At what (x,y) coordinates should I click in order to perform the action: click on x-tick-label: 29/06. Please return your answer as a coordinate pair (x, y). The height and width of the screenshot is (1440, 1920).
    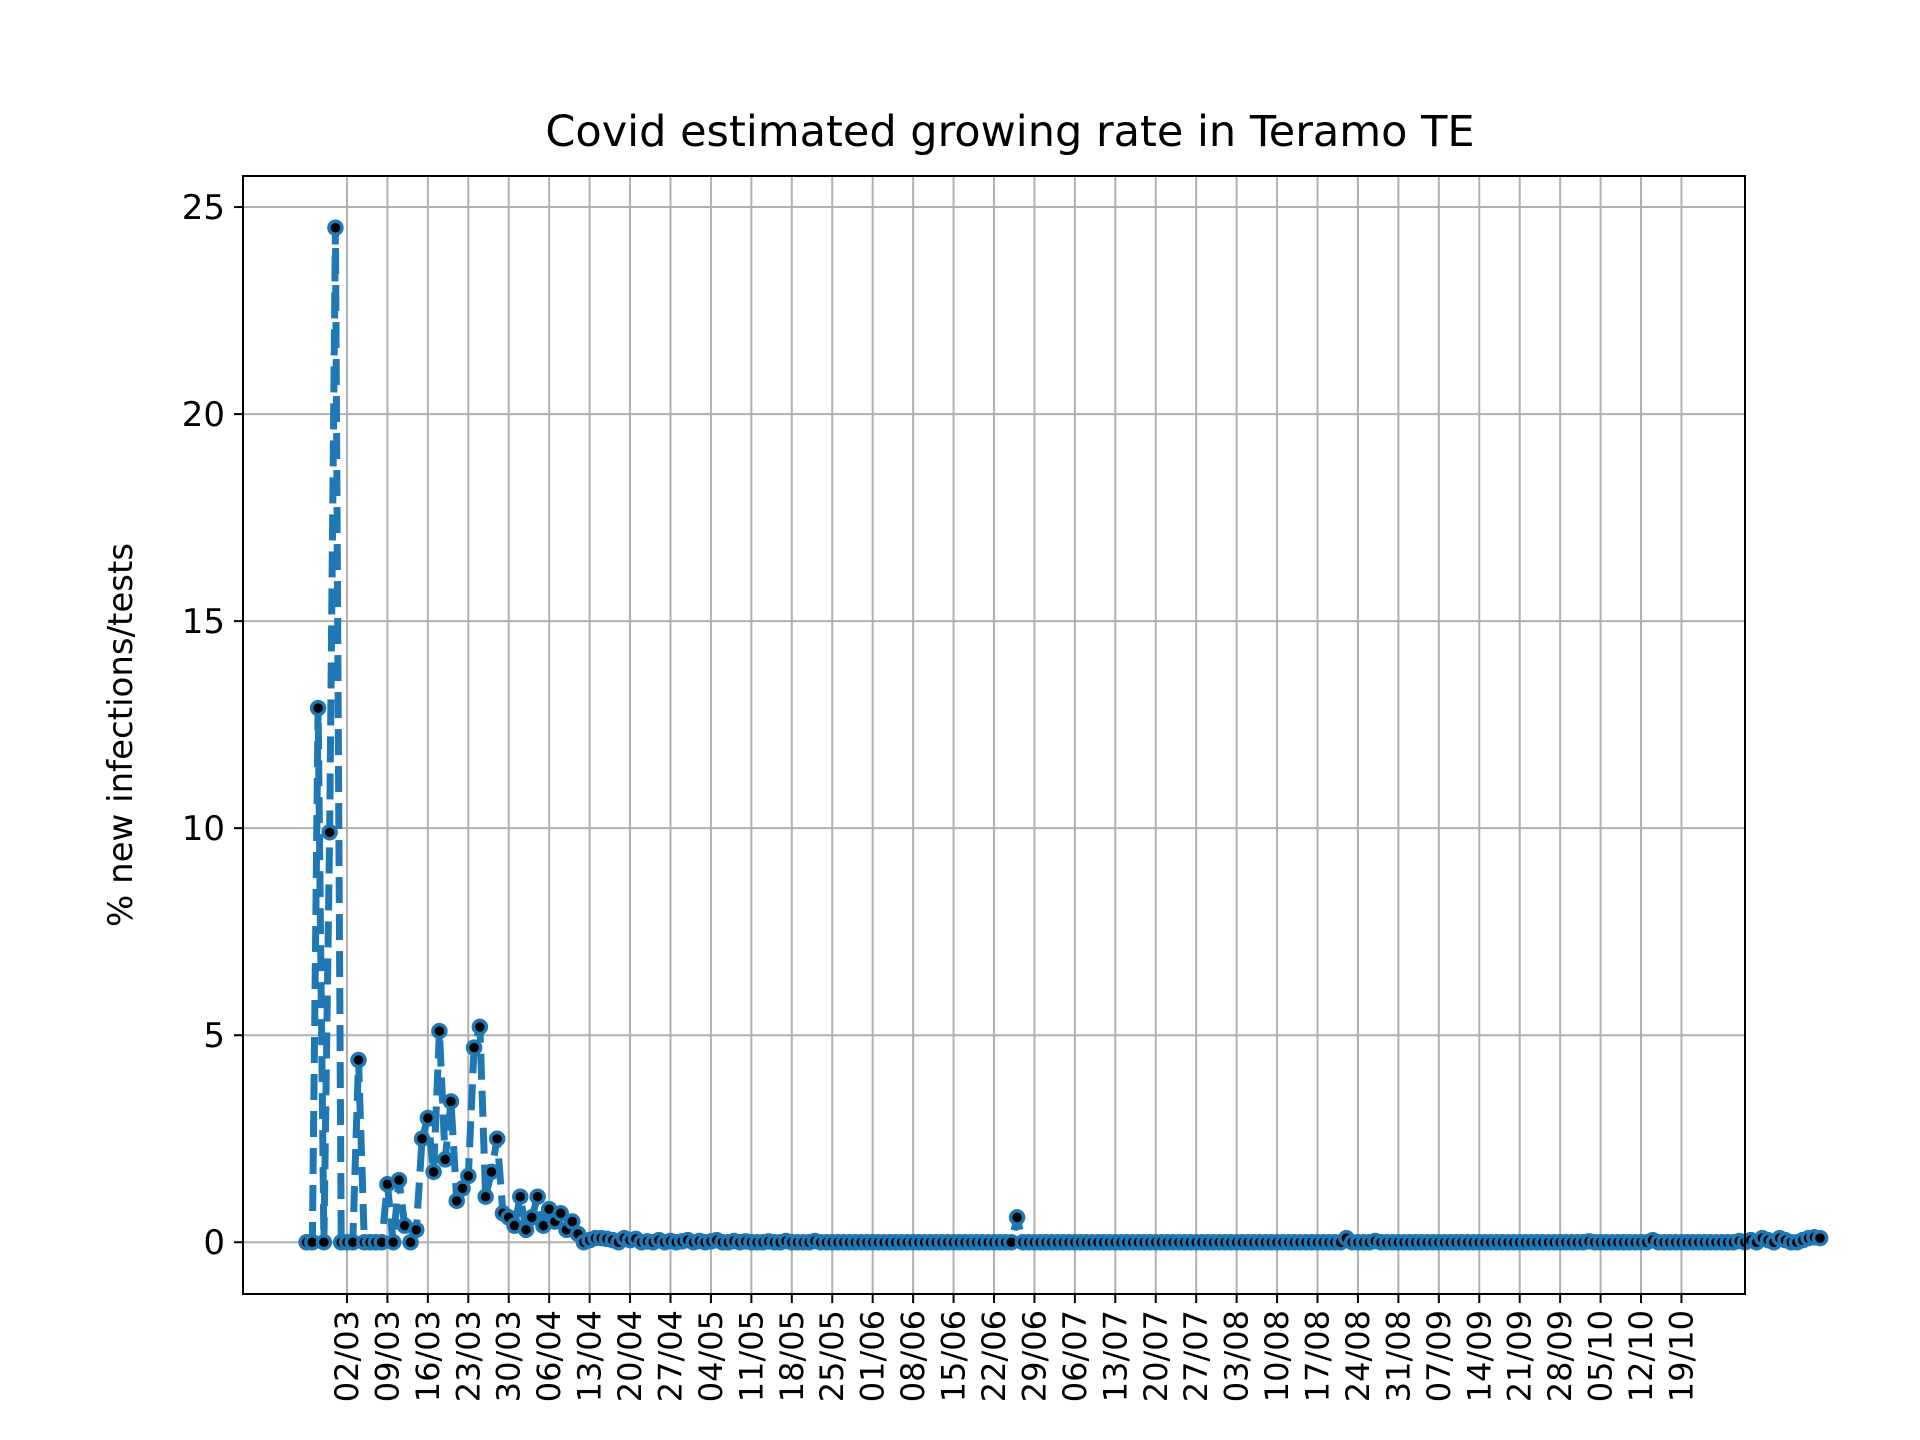
    Looking at the image, I should click on (1034, 1356).